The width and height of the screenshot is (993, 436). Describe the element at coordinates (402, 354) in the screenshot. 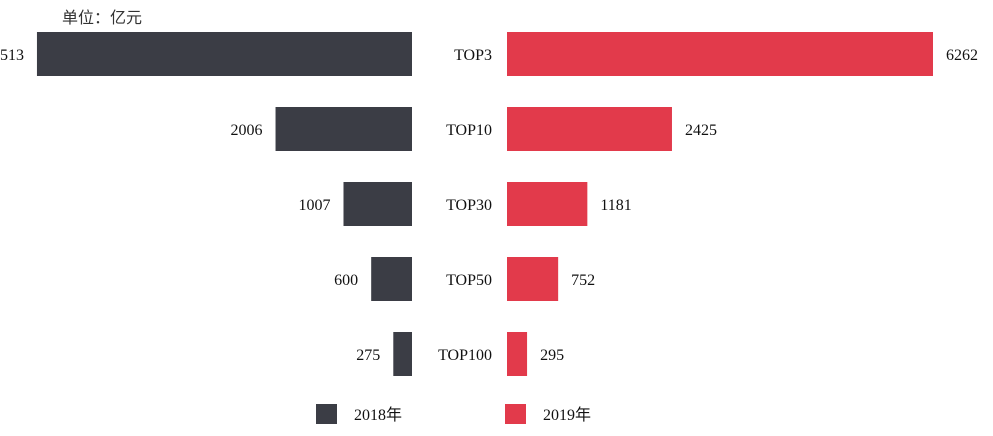

I see `bar-2018-top100` at that location.